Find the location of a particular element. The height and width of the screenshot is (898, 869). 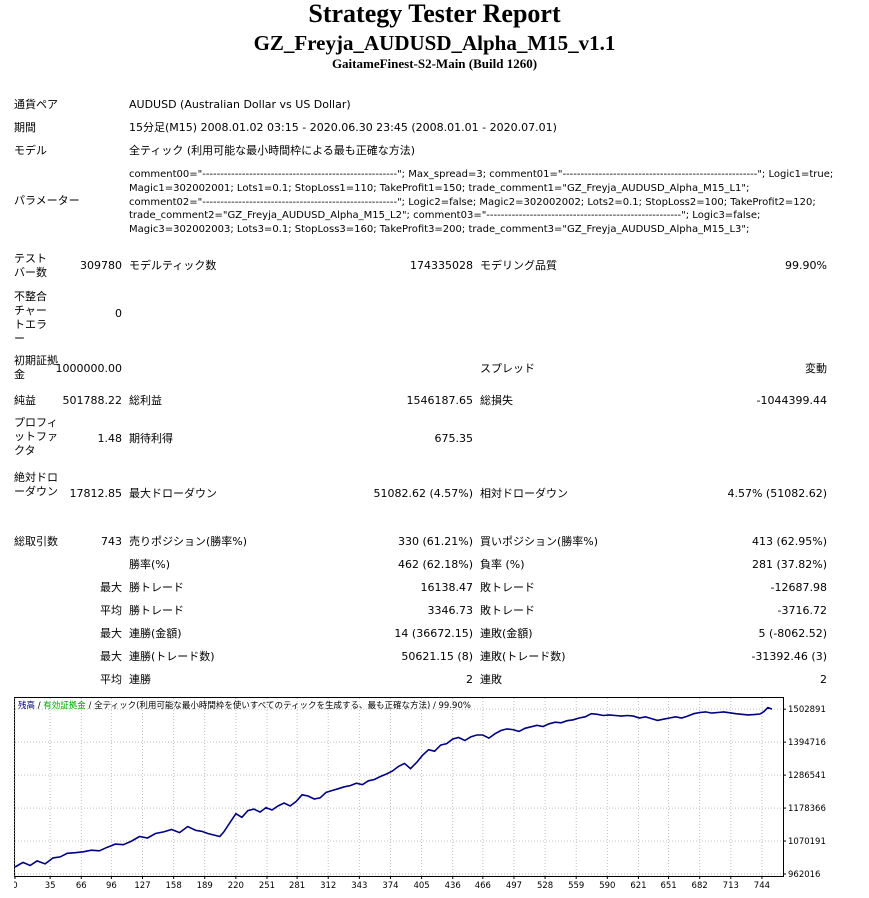

period-label: 期間 is located at coordinates (25, 127).